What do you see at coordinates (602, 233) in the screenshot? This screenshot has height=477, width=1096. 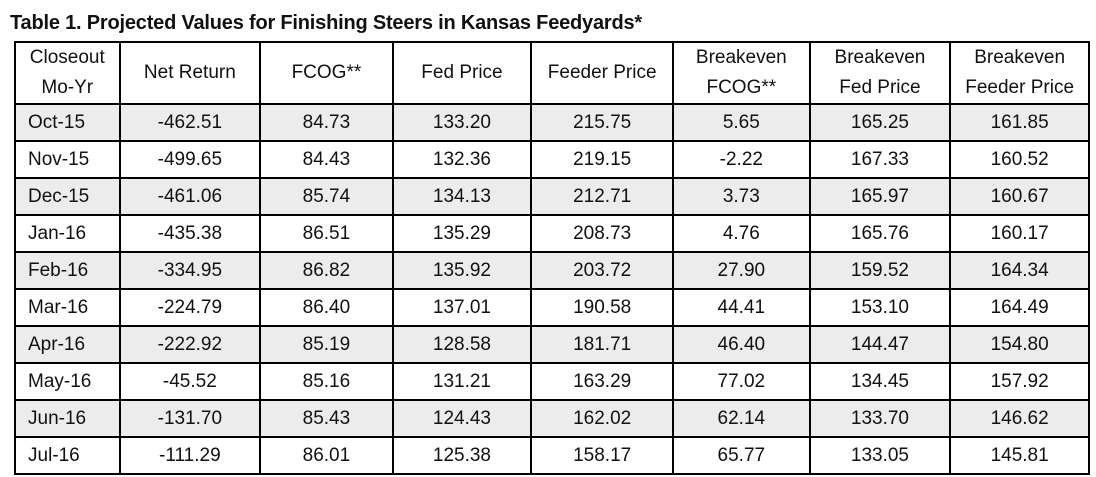 I see `cell-feeder-price: 208.73` at bounding box center [602, 233].